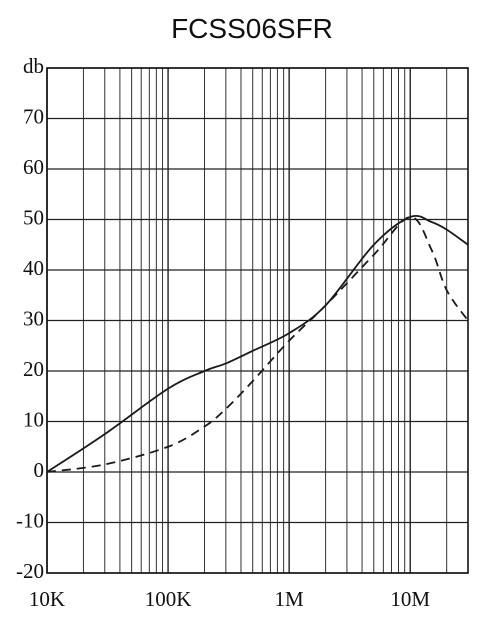  I want to click on x-tick-label: 1M, so click(290, 599).